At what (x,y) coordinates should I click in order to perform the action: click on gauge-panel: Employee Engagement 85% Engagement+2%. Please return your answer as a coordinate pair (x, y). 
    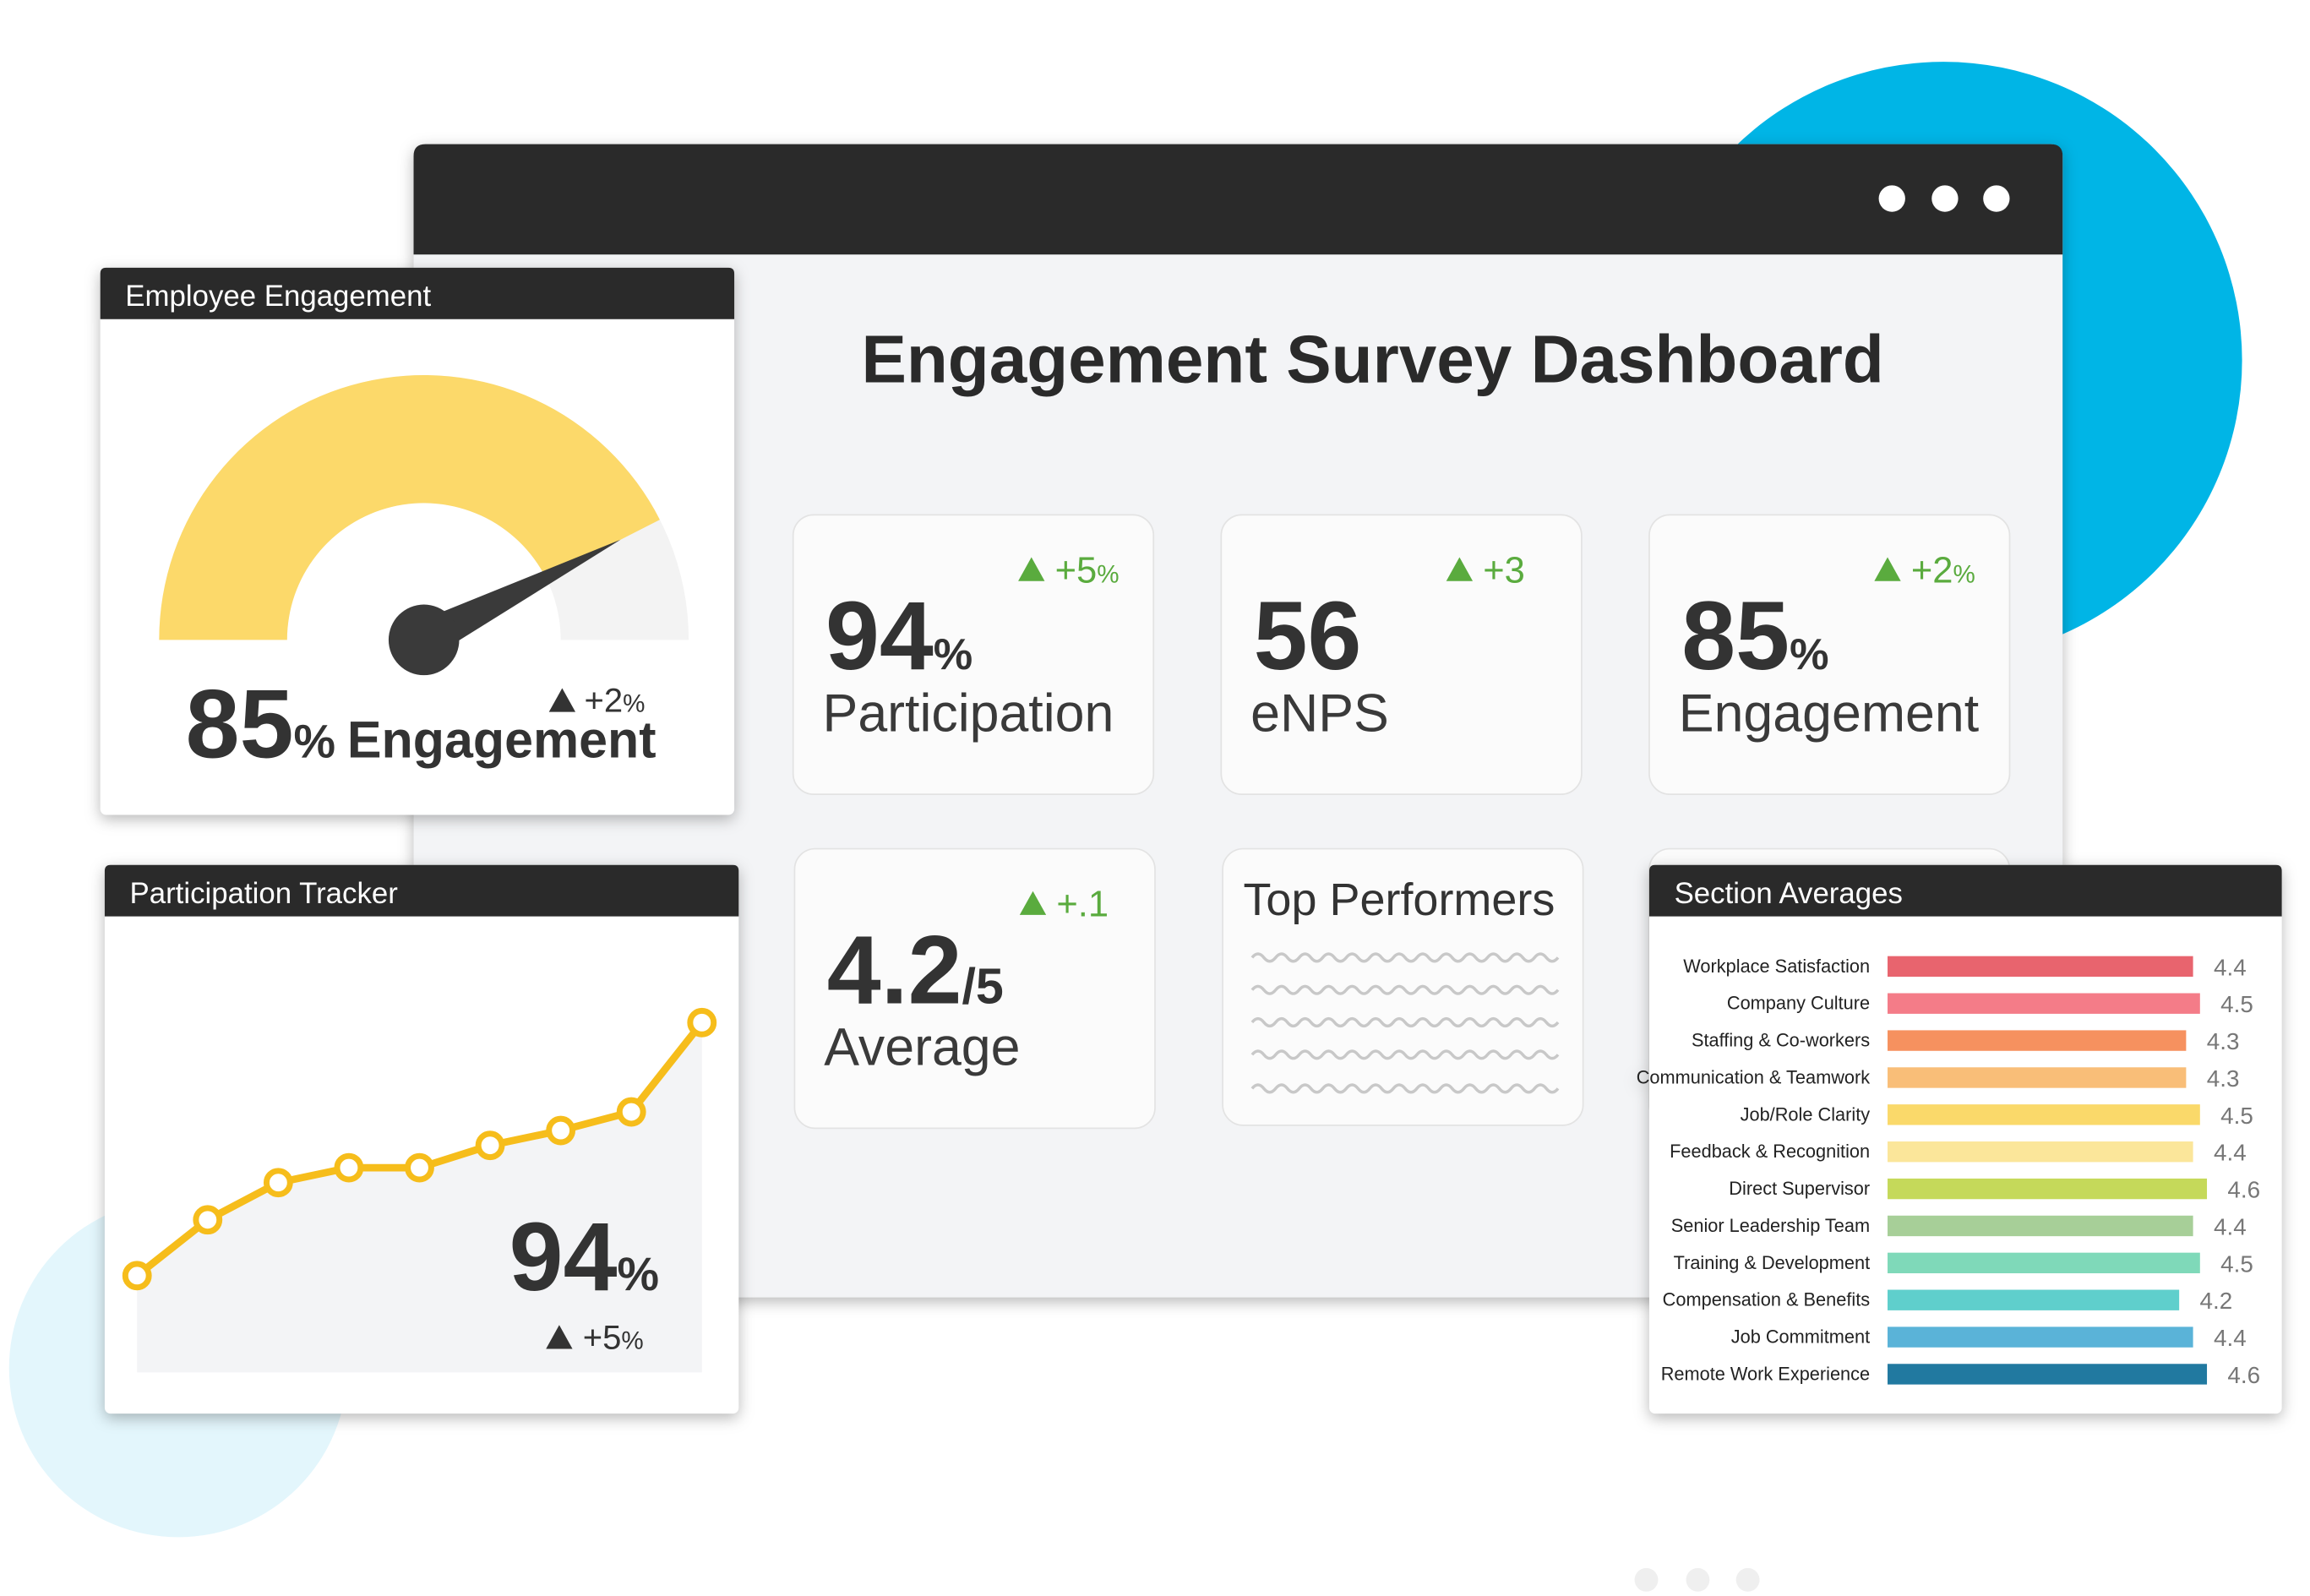
    Looking at the image, I should click on (417, 541).